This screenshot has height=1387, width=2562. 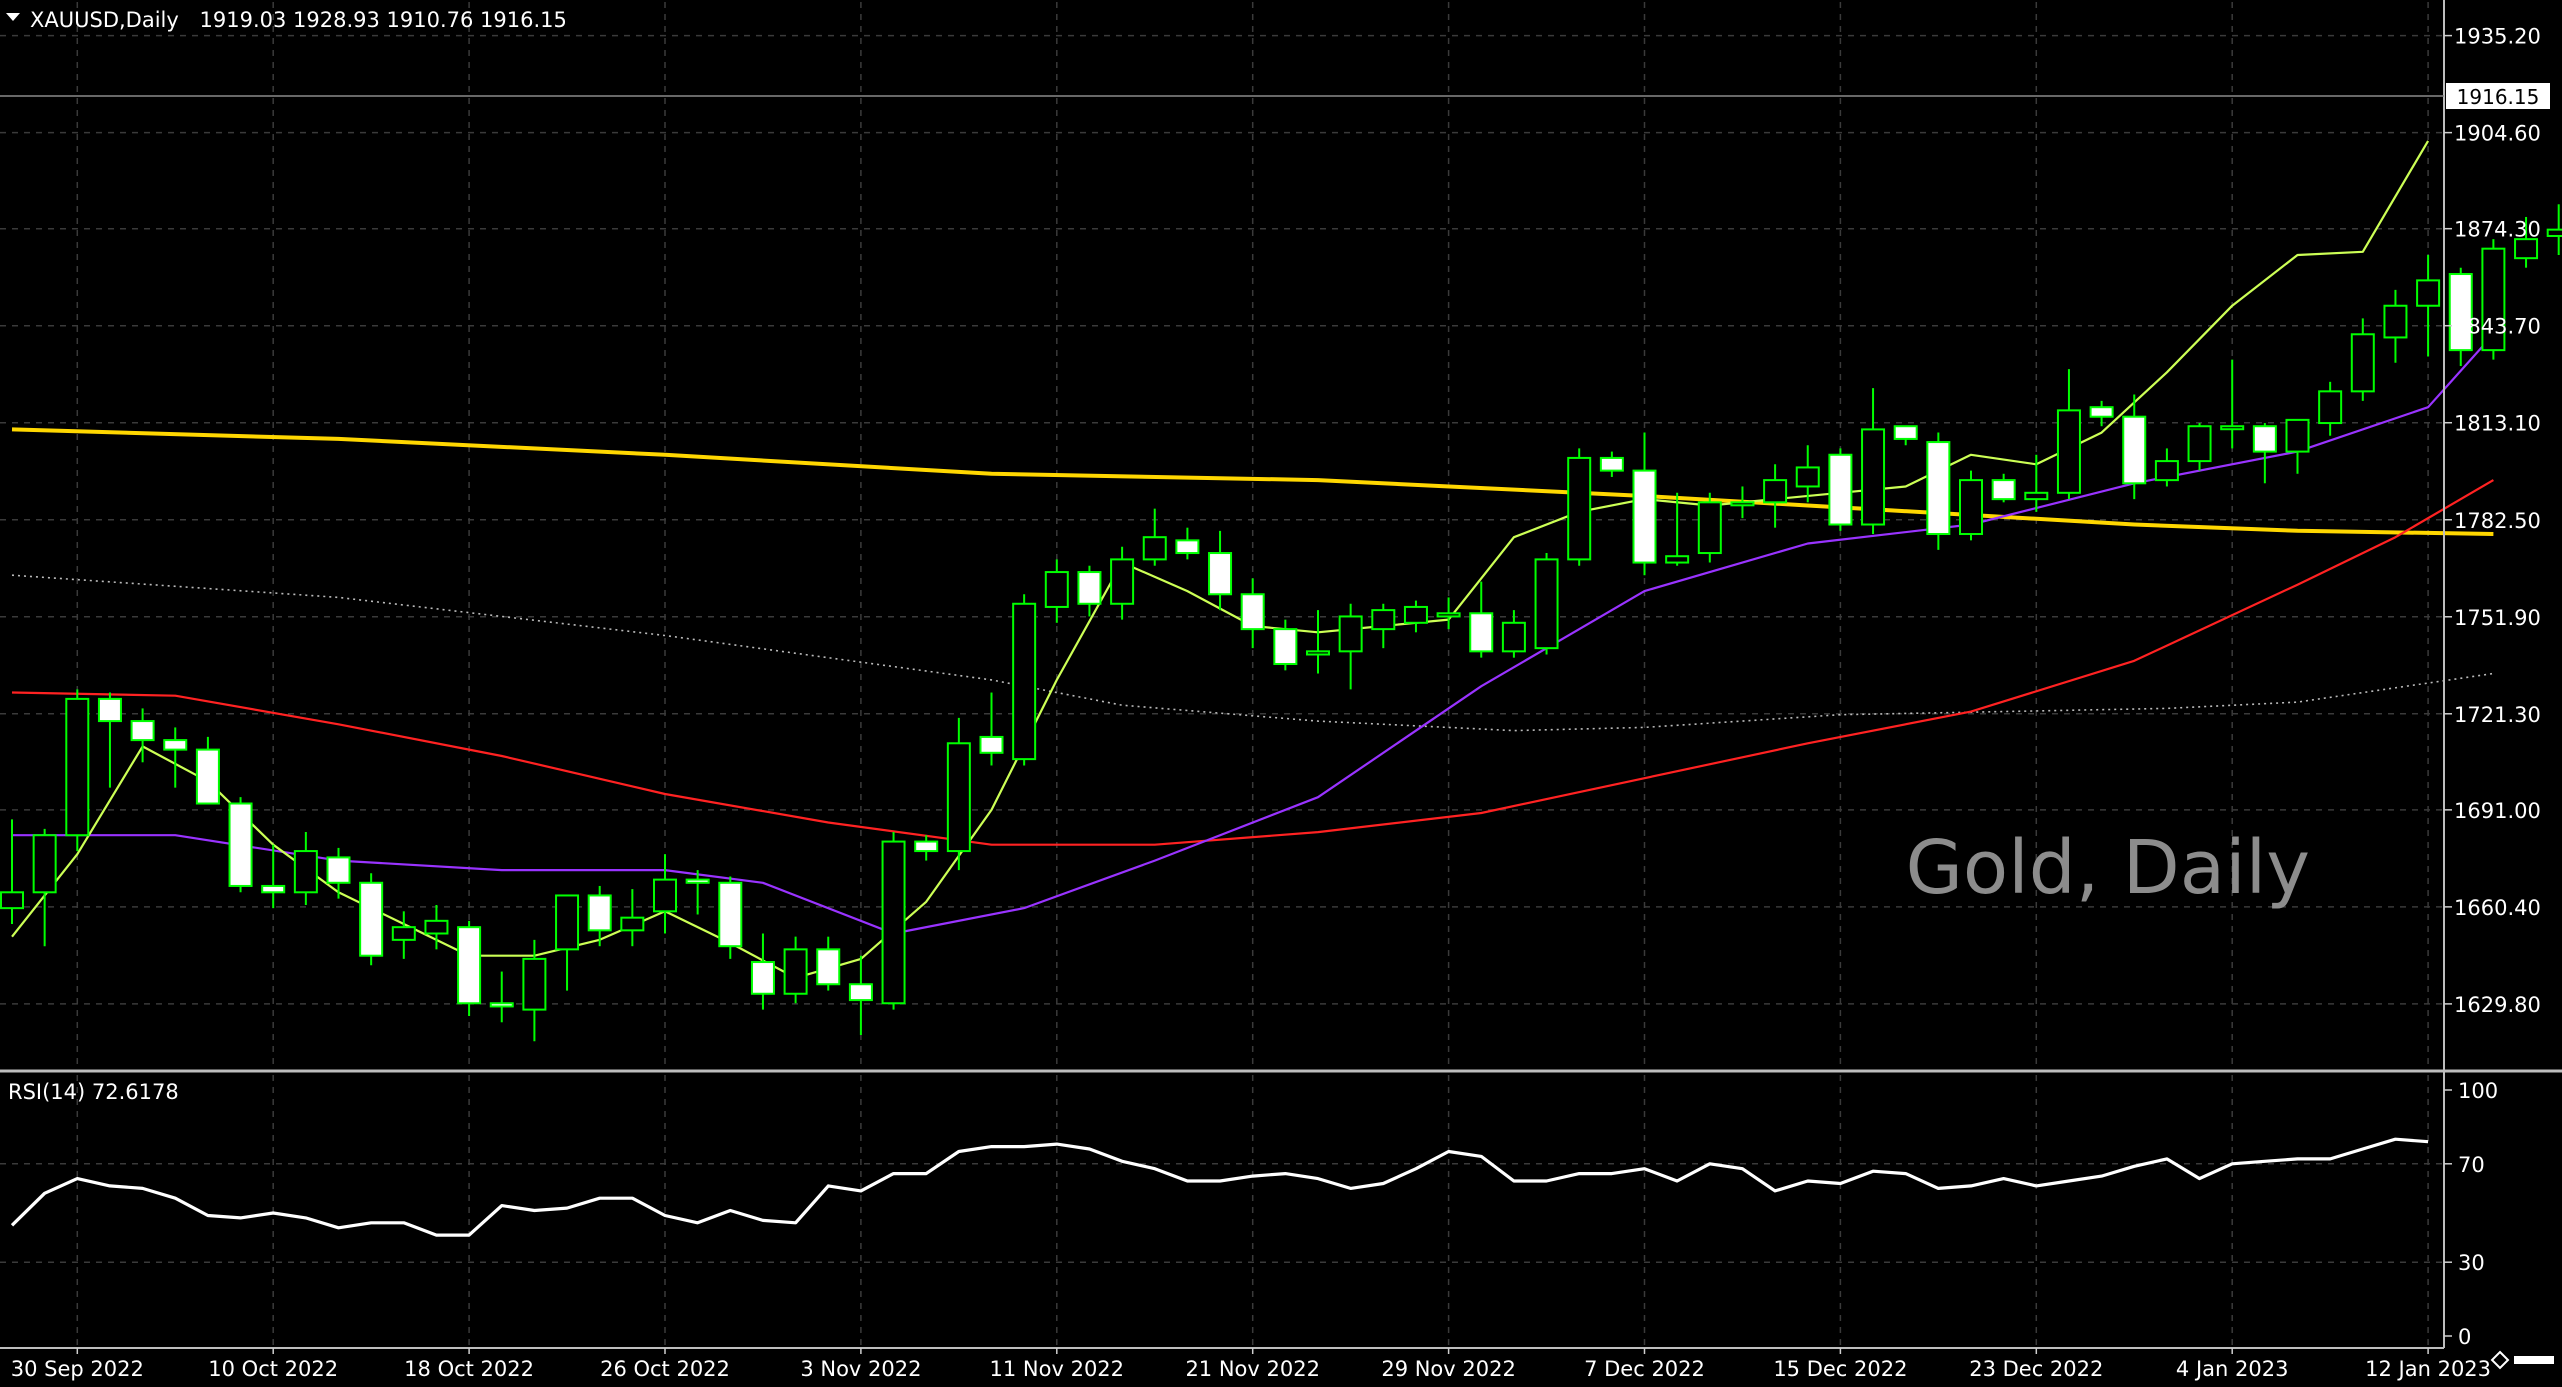 What do you see at coordinates (1644, 1369) in the screenshot?
I see `time-axis-label: 7 Dec 2022` at bounding box center [1644, 1369].